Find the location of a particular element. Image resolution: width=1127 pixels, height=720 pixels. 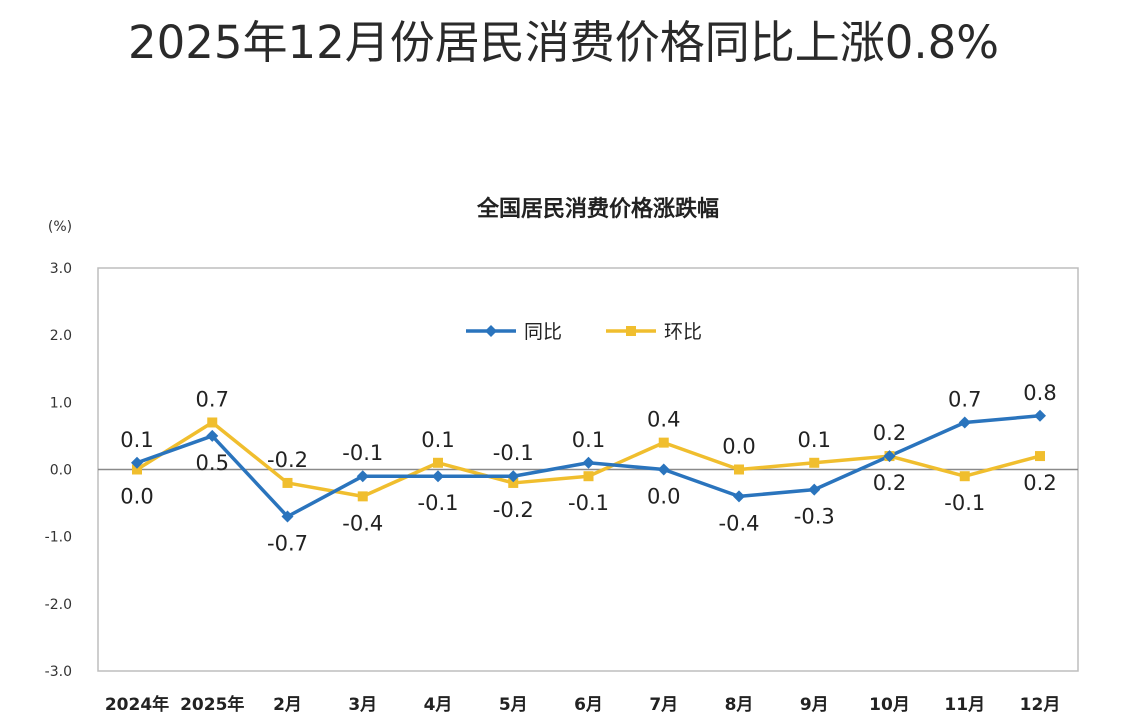

legend-marker-yoy is located at coordinates (491, 331).